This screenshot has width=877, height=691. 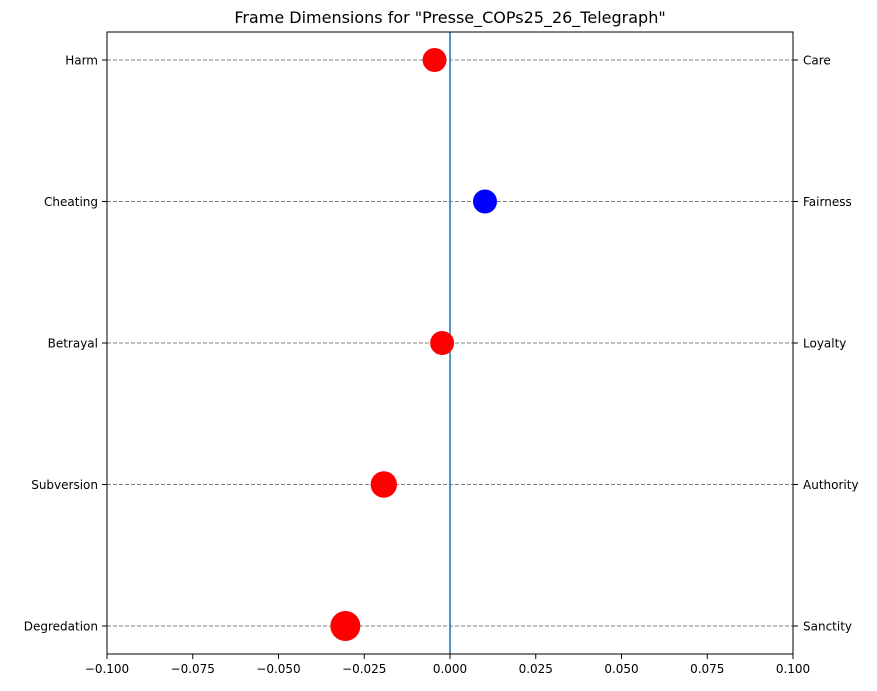 What do you see at coordinates (278, 669) in the screenshot?
I see `x-tick-label: −0.050` at bounding box center [278, 669].